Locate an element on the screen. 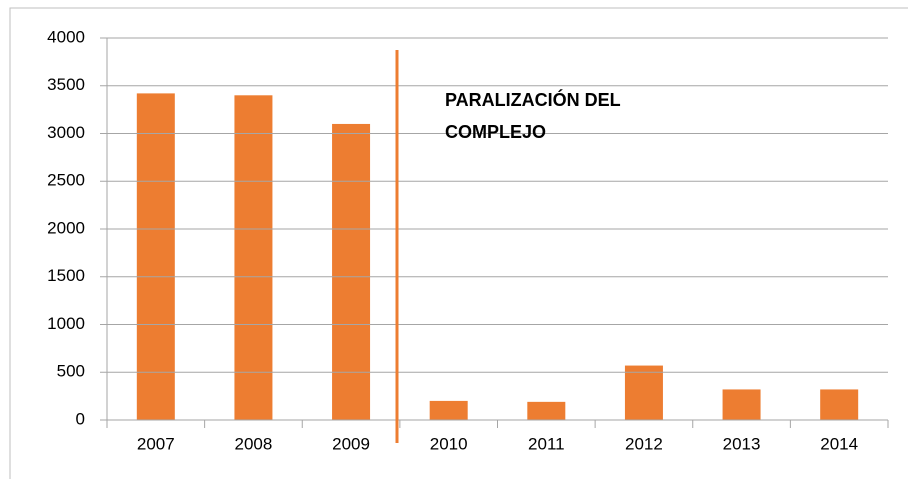 Image resolution: width=908 pixels, height=479 pixels. annotation: COMPLEJO is located at coordinates (495, 132).